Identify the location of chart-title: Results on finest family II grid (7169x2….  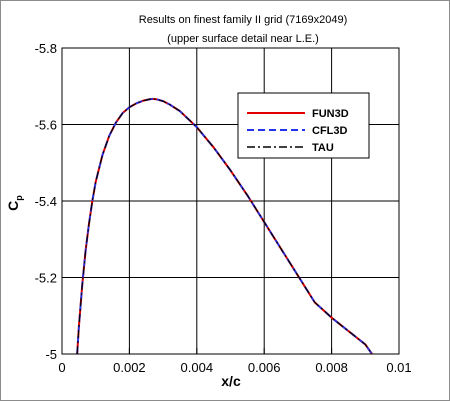
(243, 20).